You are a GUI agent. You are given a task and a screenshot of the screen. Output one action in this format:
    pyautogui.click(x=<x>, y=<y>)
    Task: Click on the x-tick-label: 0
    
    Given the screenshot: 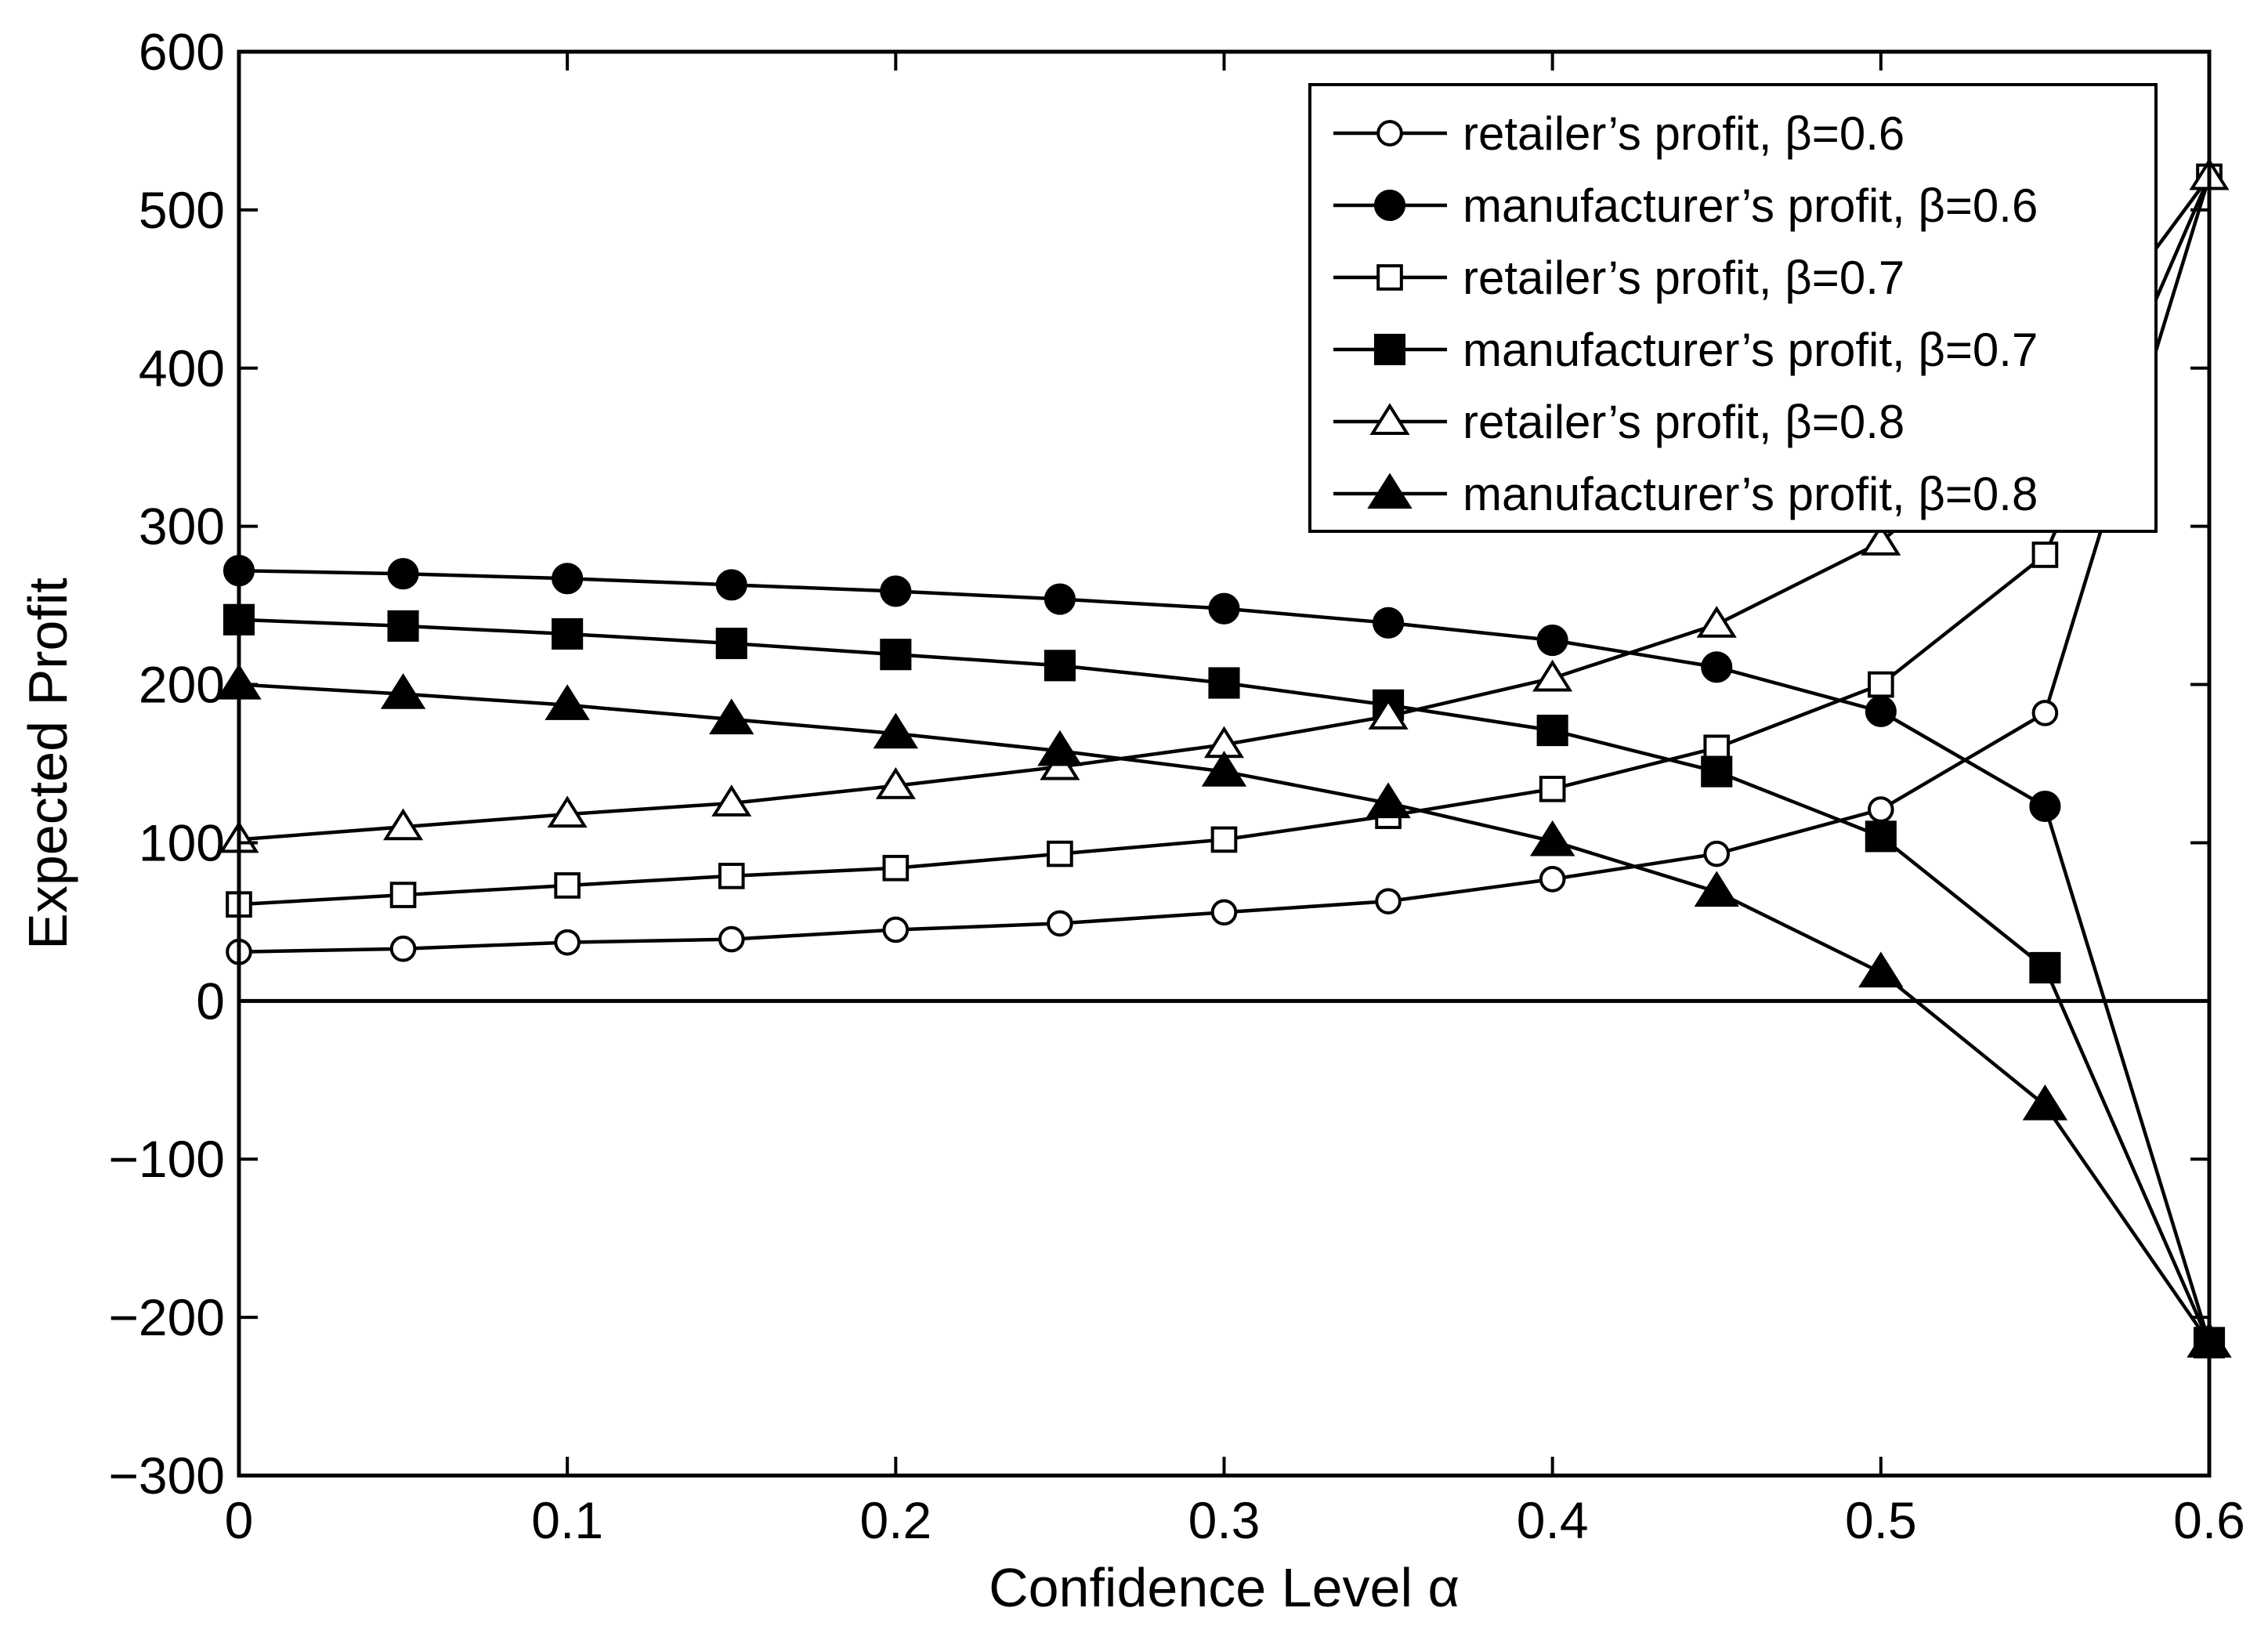 What is the action you would take?
    pyautogui.click(x=240, y=1520)
    